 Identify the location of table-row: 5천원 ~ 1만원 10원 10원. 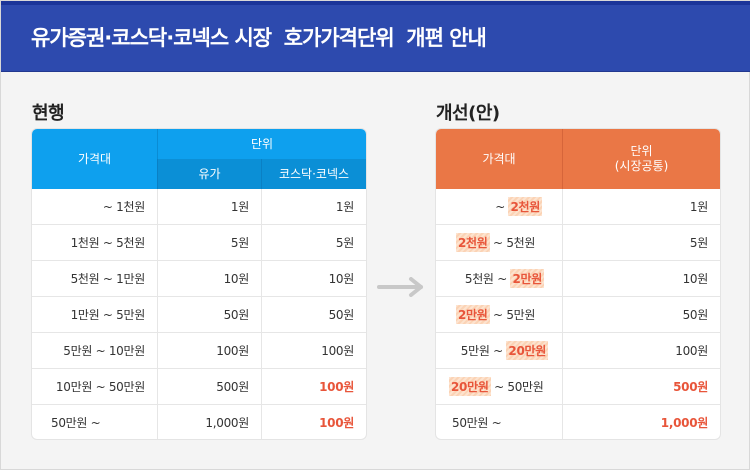
(199, 278).